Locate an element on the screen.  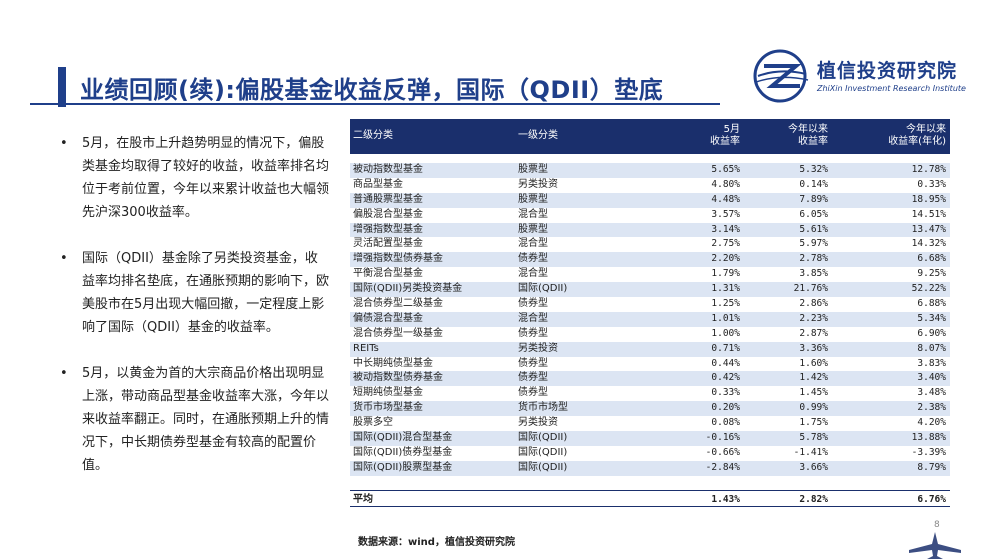
table-row: 中长期纯债型基金 债券型 0.44% 1.60% 3.83% is located at coordinates (650, 364).